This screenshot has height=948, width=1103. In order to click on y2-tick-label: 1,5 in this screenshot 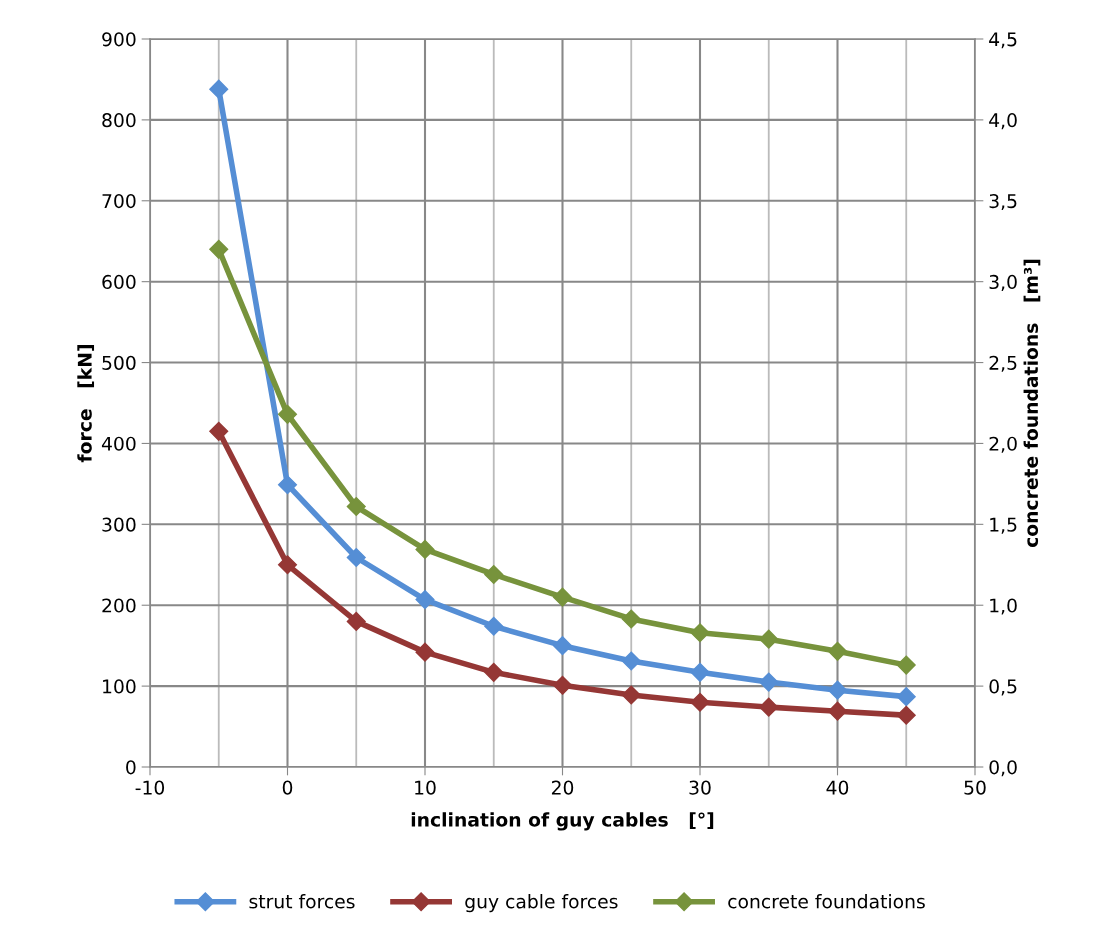, I will do `click(1003, 525)`.